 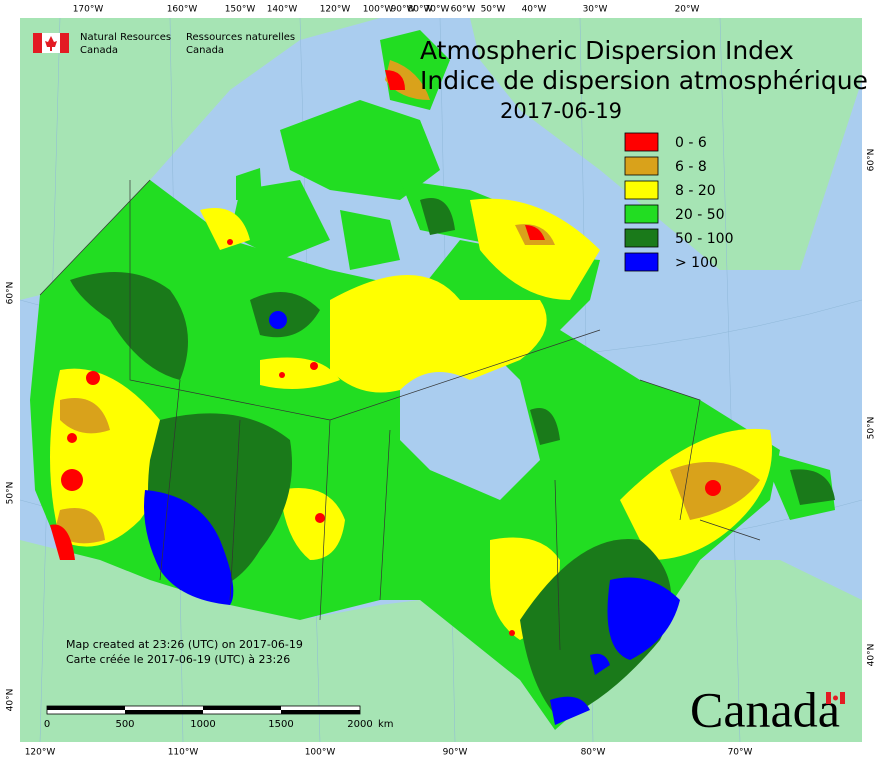 I want to click on legend: 0 - 6 6 - 8 8 - 20 20 - 50 50 - 100 > 100, so click(x=679, y=202).